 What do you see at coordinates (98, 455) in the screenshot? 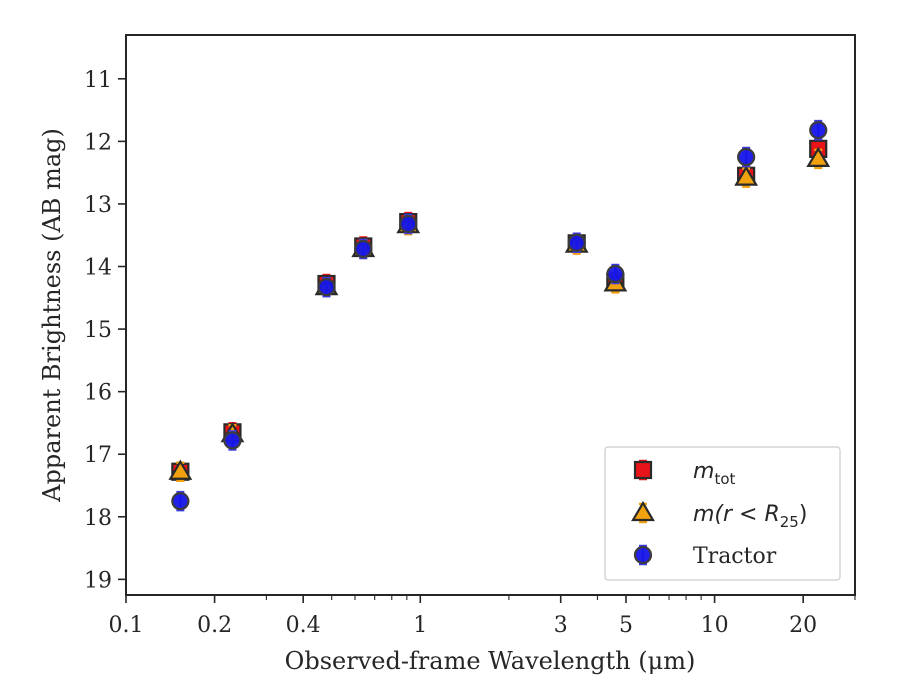
I see `y-tick-label: 17` at bounding box center [98, 455].